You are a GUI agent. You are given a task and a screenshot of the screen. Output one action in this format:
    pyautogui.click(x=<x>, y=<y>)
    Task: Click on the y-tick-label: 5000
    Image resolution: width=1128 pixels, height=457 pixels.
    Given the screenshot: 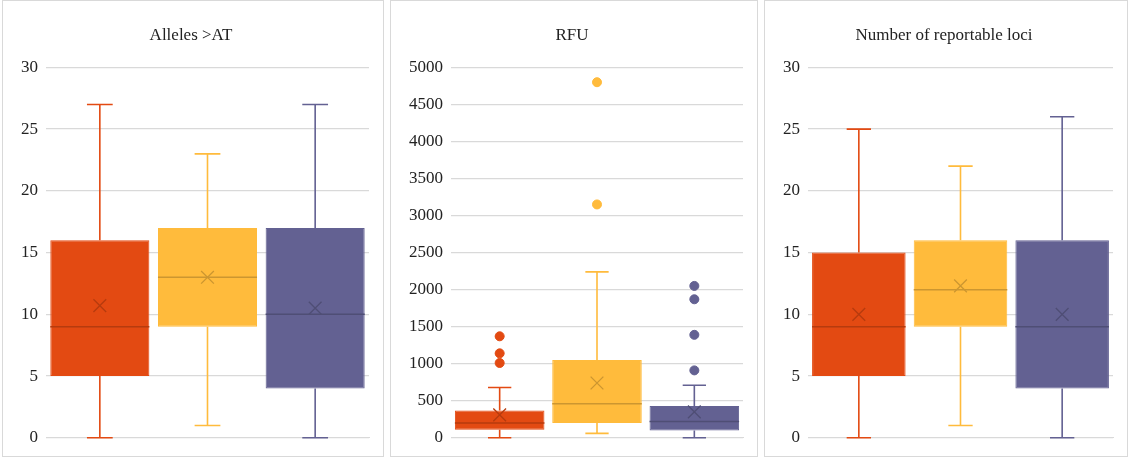 What is the action you would take?
    pyautogui.click(x=426, y=66)
    